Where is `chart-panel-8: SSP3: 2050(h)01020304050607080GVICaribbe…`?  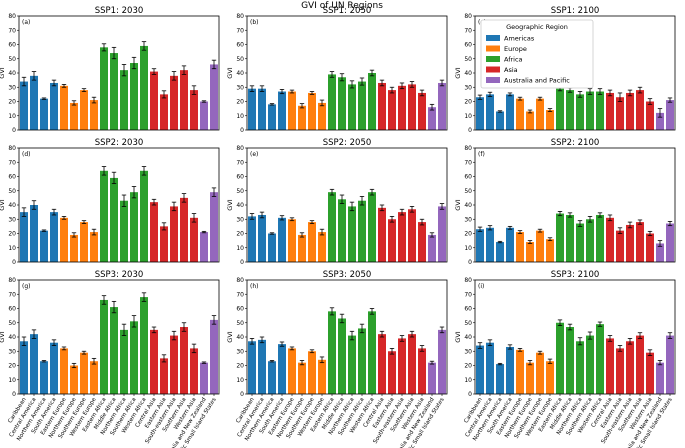
chart-panel-8: SSP3: 2050(h)01020304050607080GVICaribbe… is located at coordinates (337, 359).